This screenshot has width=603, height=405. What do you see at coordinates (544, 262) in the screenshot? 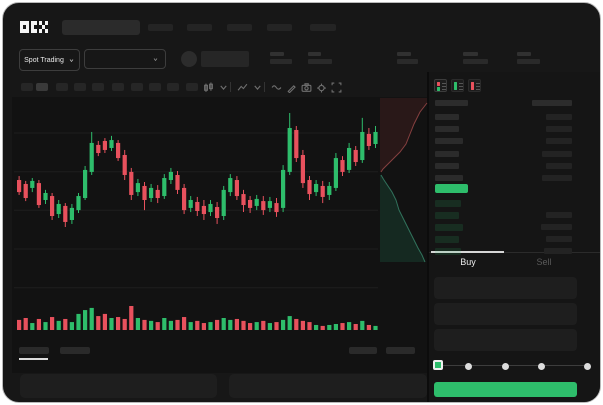
I see `tab-sell: Sell` at bounding box center [544, 262].